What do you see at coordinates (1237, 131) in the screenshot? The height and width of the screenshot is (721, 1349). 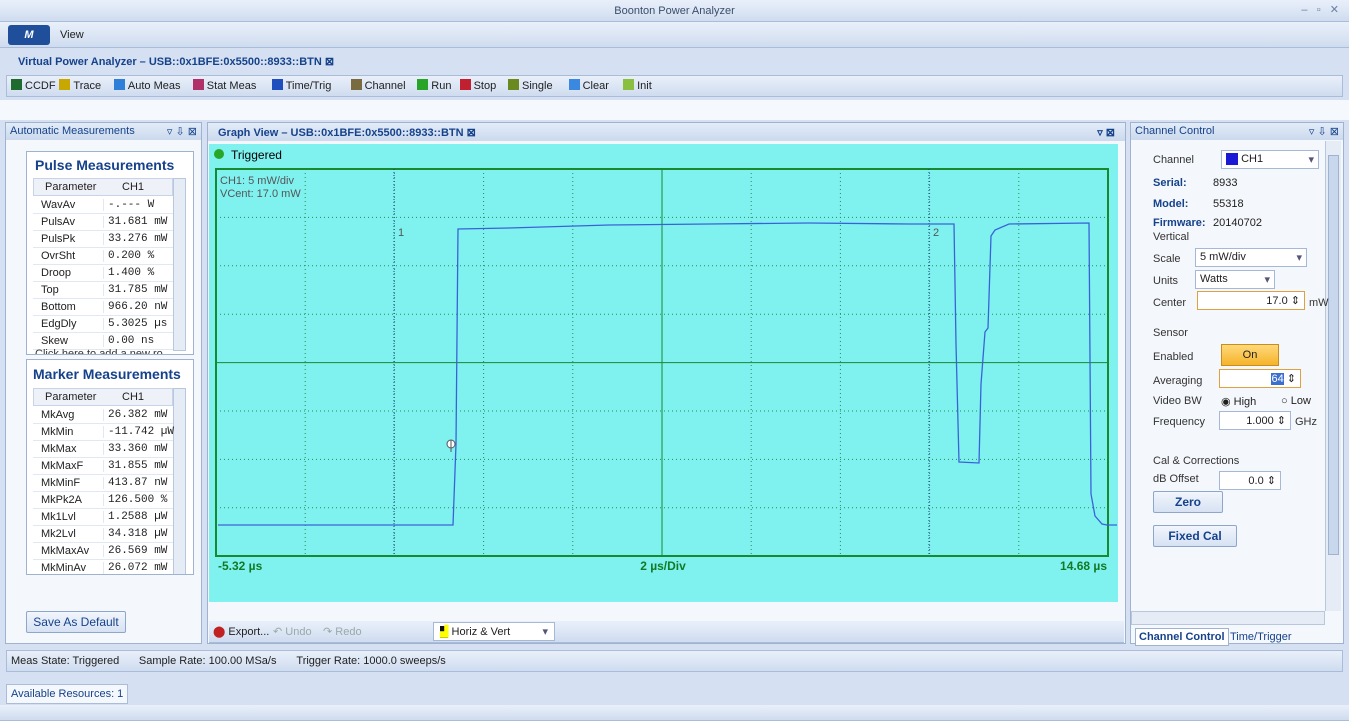 I see `panel-header: Channel Control ▿ ⇩ ⊠` at bounding box center [1237, 131].